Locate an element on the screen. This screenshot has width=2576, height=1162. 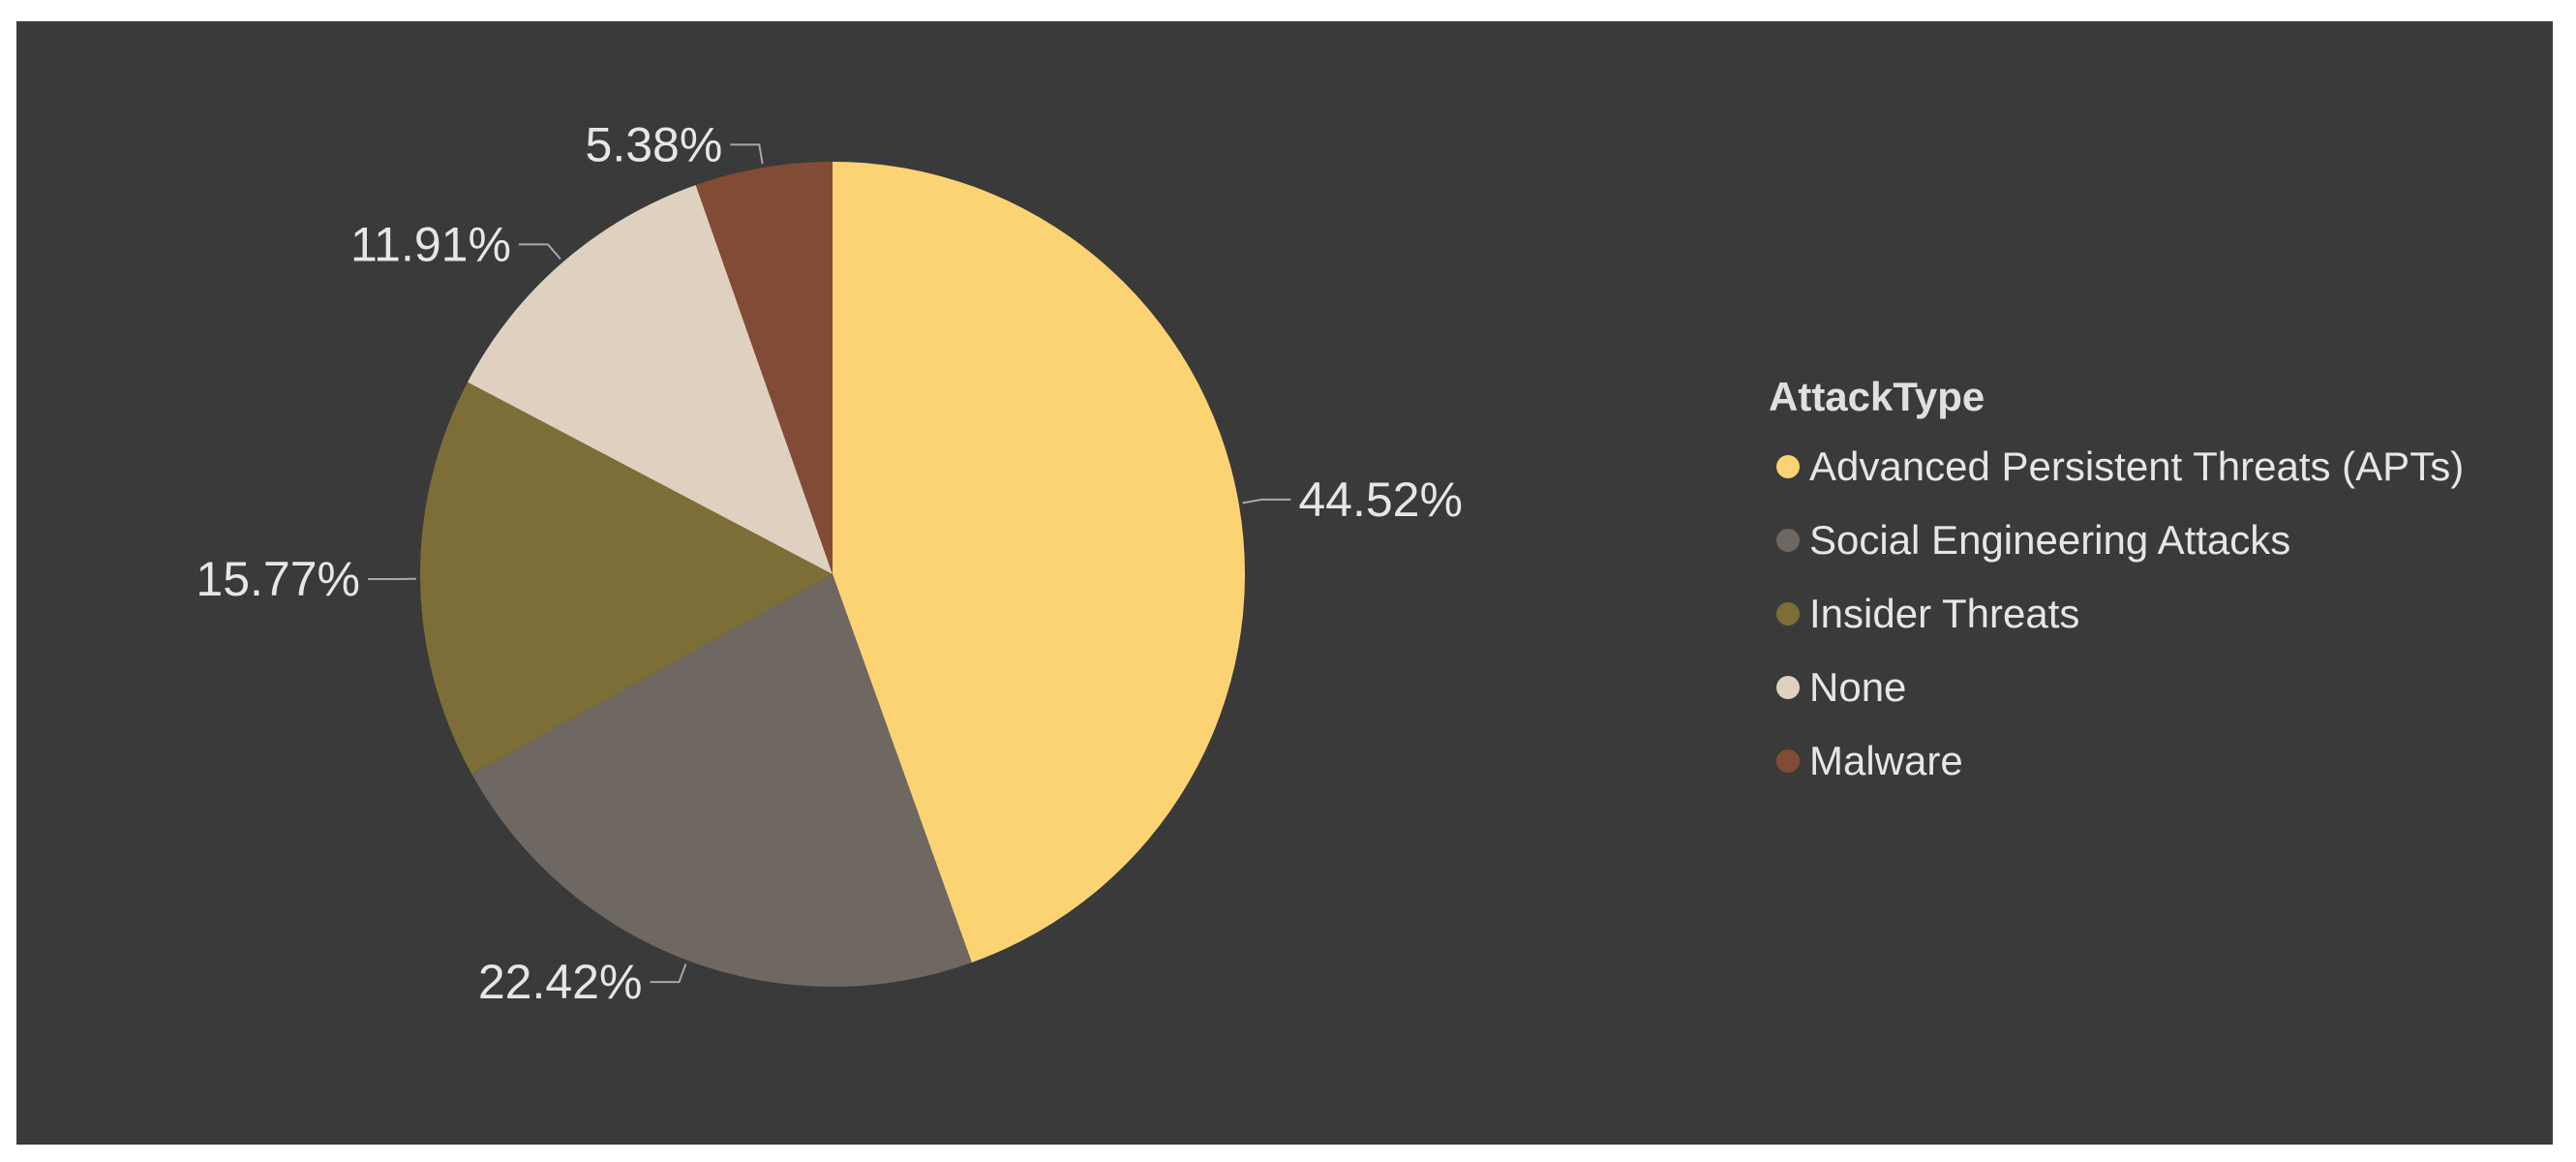
legend-item: Insider Threats is located at coordinates (2117, 614).